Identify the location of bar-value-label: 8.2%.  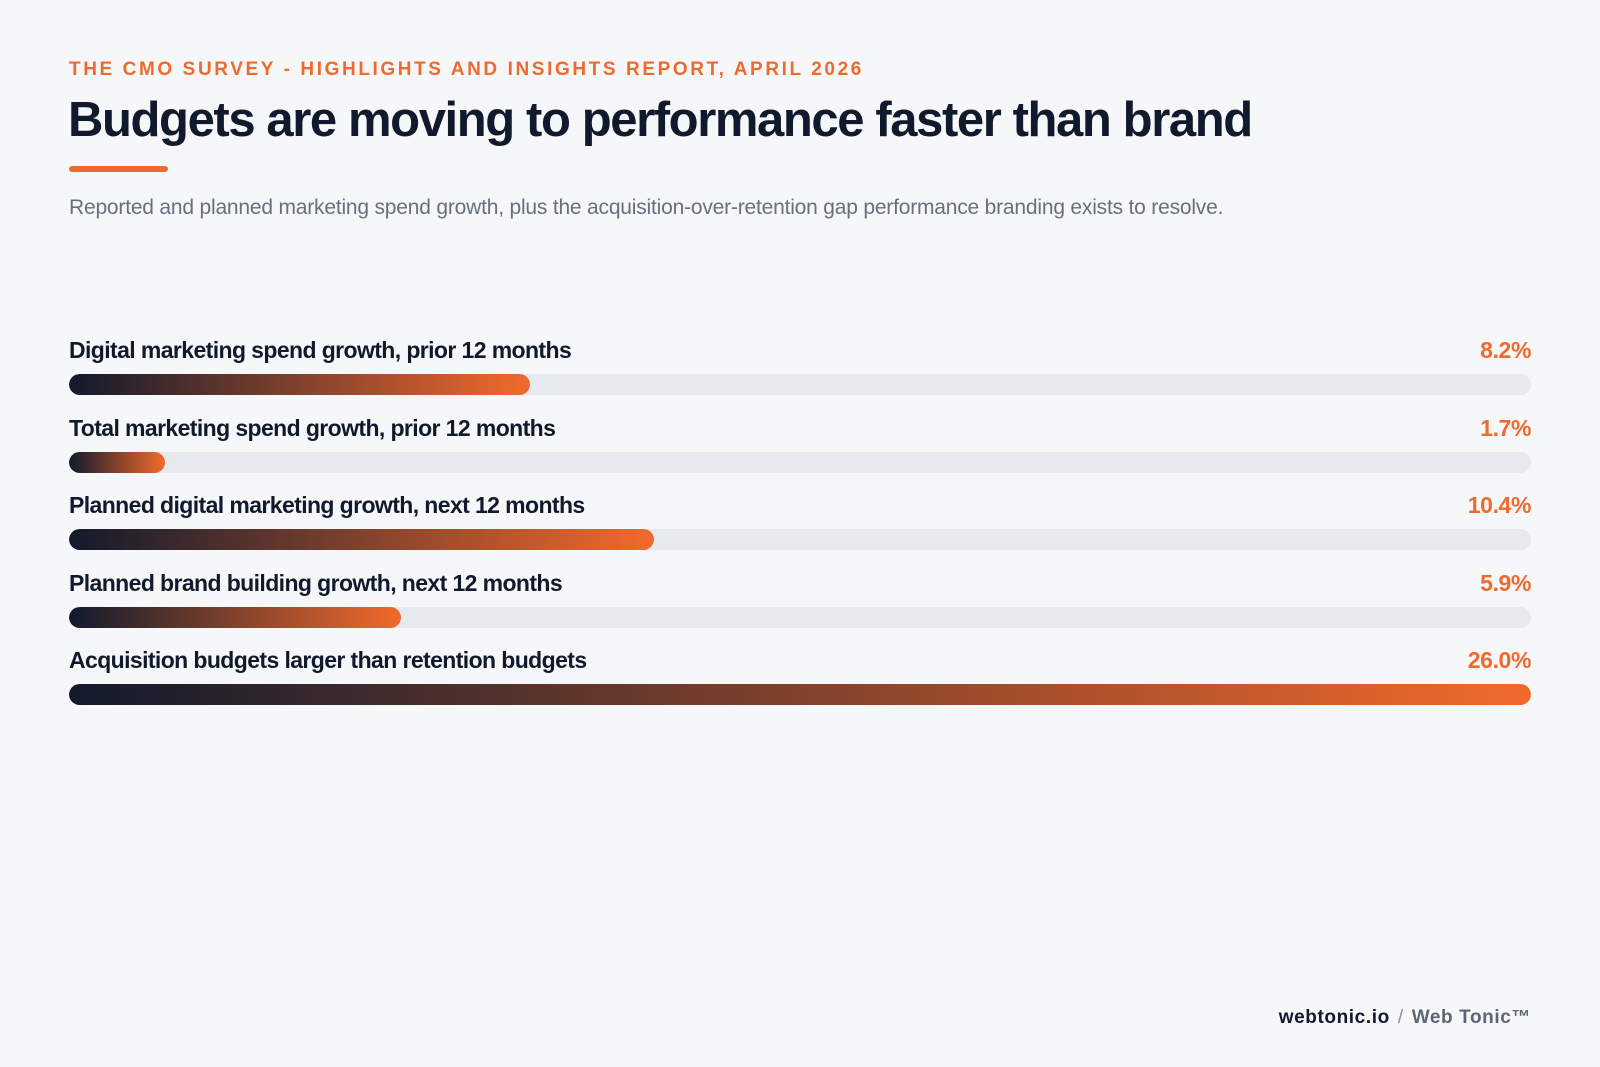
(1505, 350).